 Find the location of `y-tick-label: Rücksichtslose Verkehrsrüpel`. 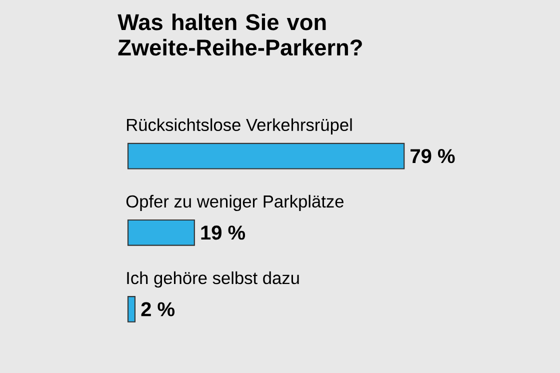

y-tick-label: Rücksichtslose Verkehrsrüpel is located at coordinates (239, 126).